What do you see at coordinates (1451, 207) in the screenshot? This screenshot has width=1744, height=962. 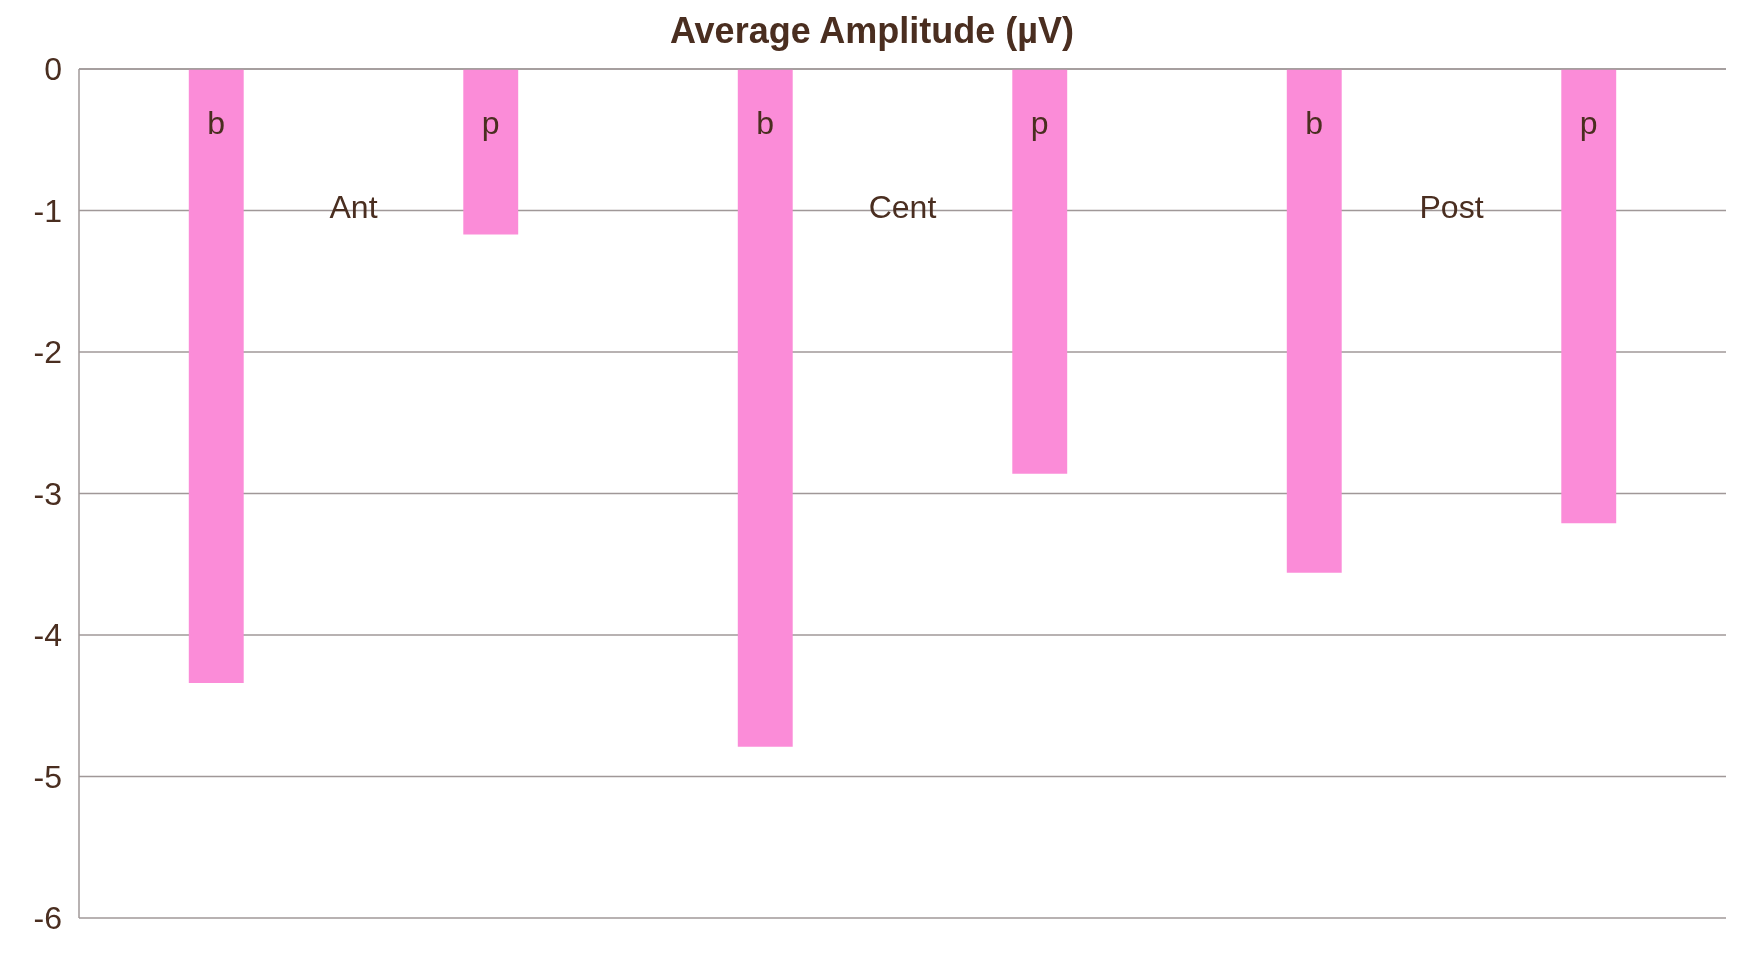 I see `annotation: Post` at bounding box center [1451, 207].